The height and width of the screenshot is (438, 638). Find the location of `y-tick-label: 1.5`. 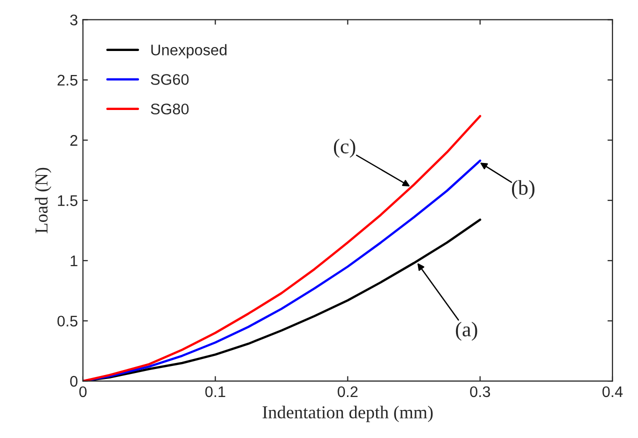

y-tick-label: 1.5 is located at coordinates (68, 200).